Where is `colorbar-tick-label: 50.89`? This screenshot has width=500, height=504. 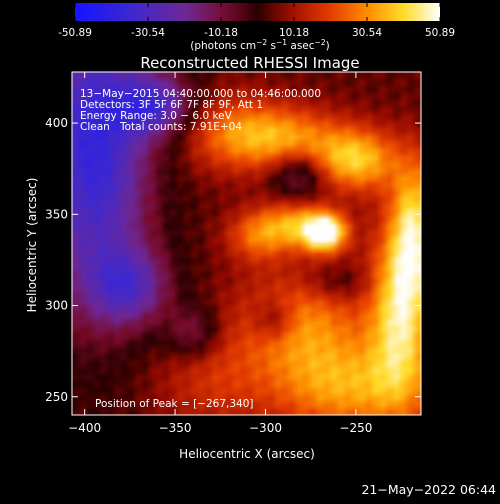 colorbar-tick-label: 50.89 is located at coordinates (440, 33).